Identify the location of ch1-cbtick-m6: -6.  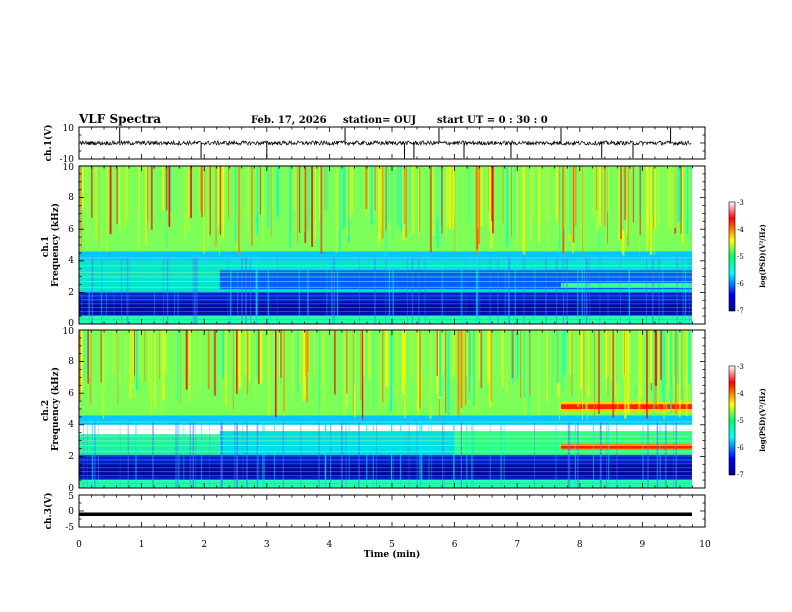
(740, 284).